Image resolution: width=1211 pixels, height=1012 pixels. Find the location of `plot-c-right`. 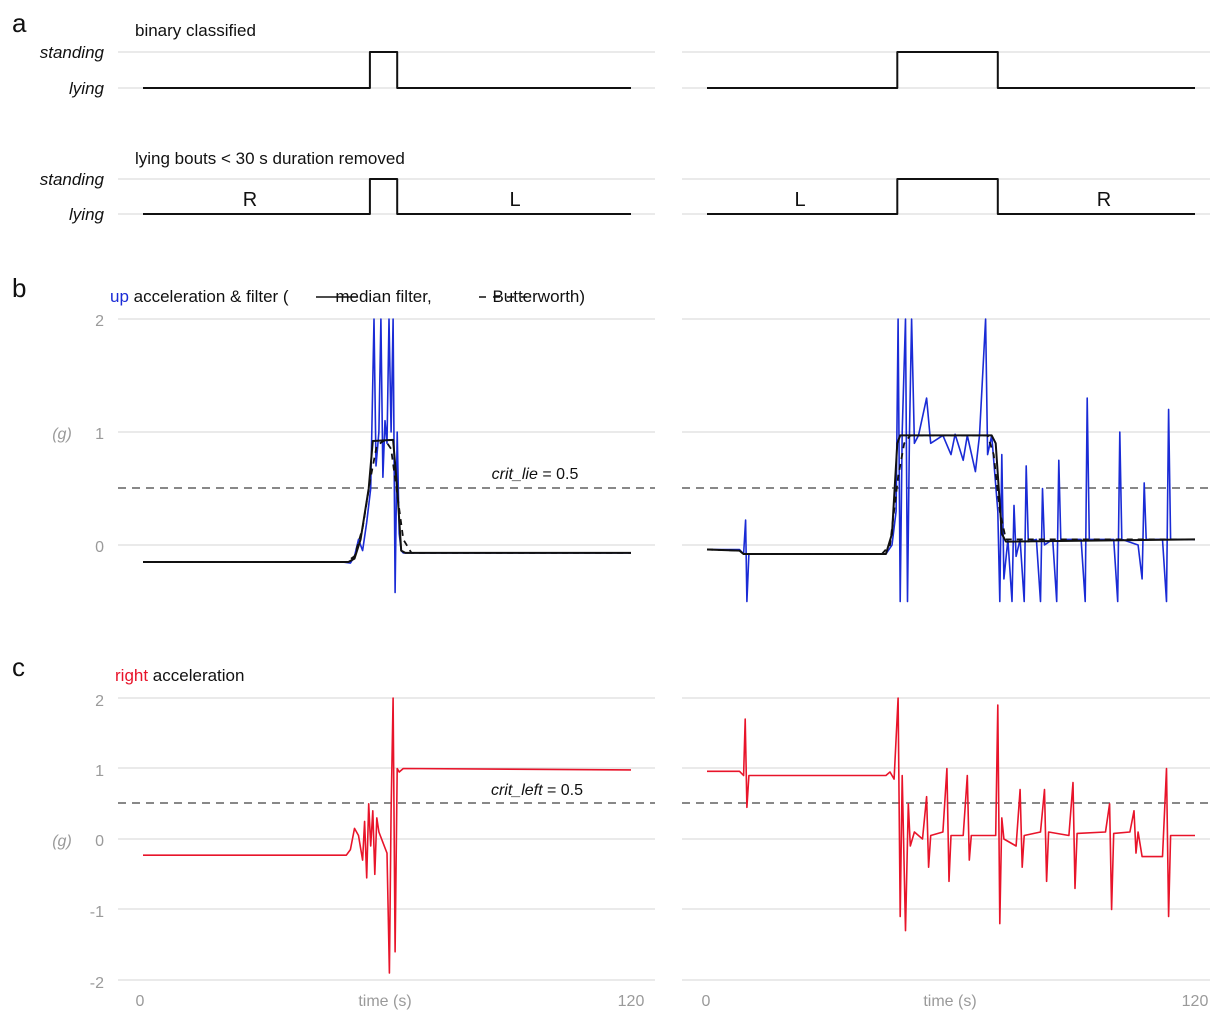

plot-c-right is located at coordinates (951, 814).